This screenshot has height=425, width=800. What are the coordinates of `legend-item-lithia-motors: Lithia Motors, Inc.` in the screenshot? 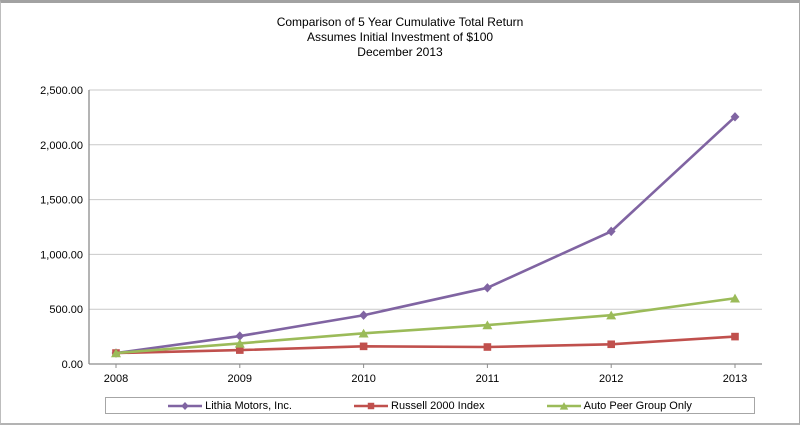 It's located at (230, 406).